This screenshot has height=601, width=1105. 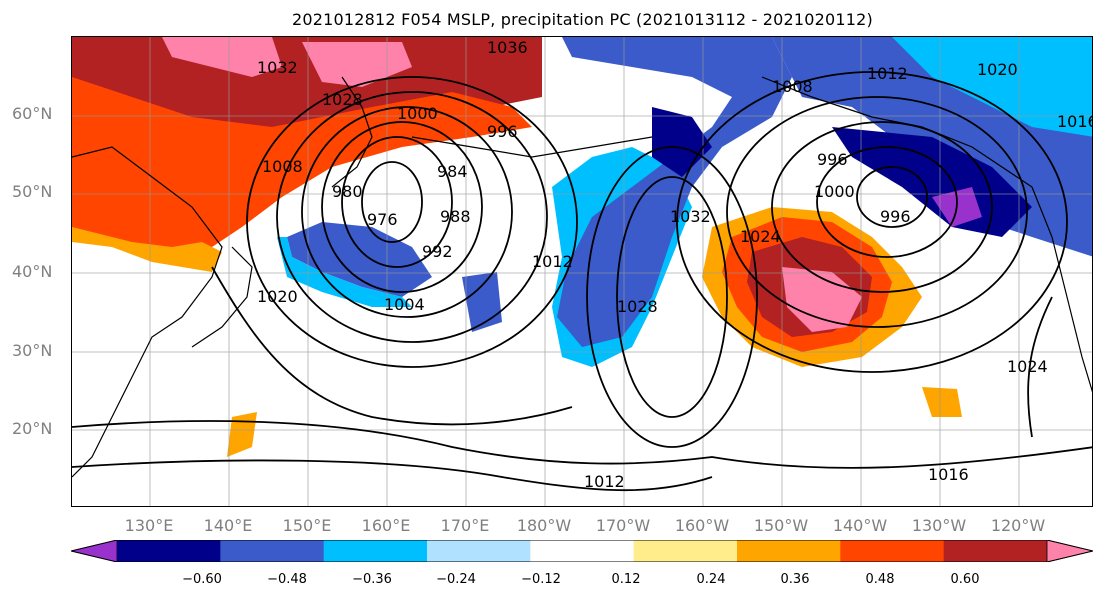 I want to click on lat-label-40n: 40°N, so click(x=32, y=271).